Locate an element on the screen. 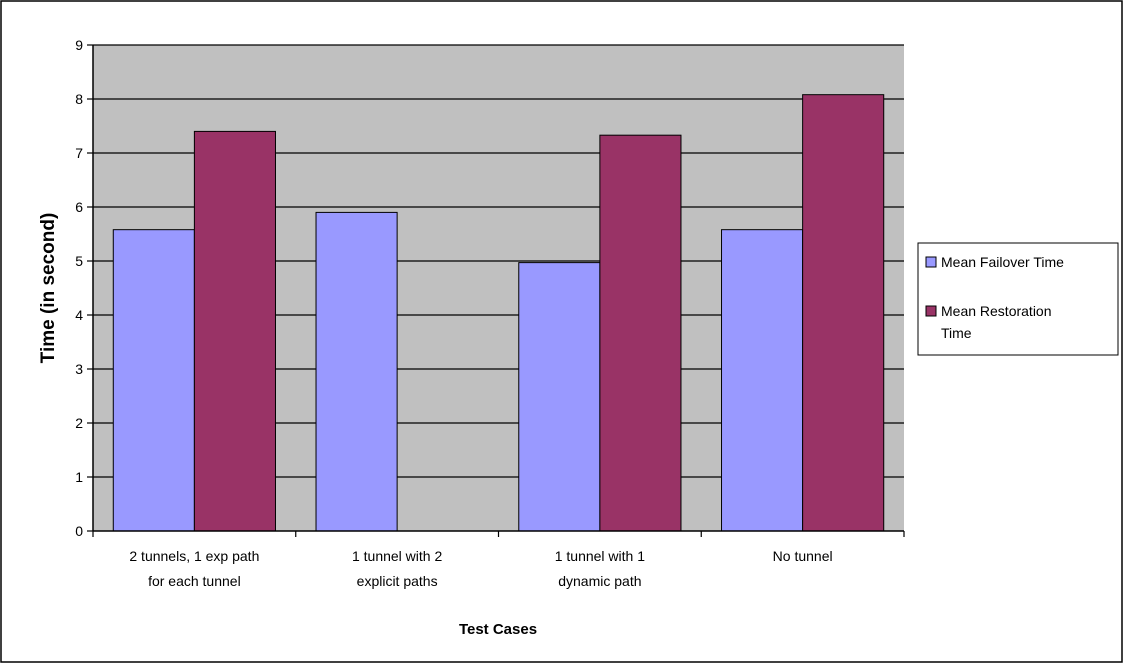  legend-label: Mean Failover Time is located at coordinates (1002, 262).